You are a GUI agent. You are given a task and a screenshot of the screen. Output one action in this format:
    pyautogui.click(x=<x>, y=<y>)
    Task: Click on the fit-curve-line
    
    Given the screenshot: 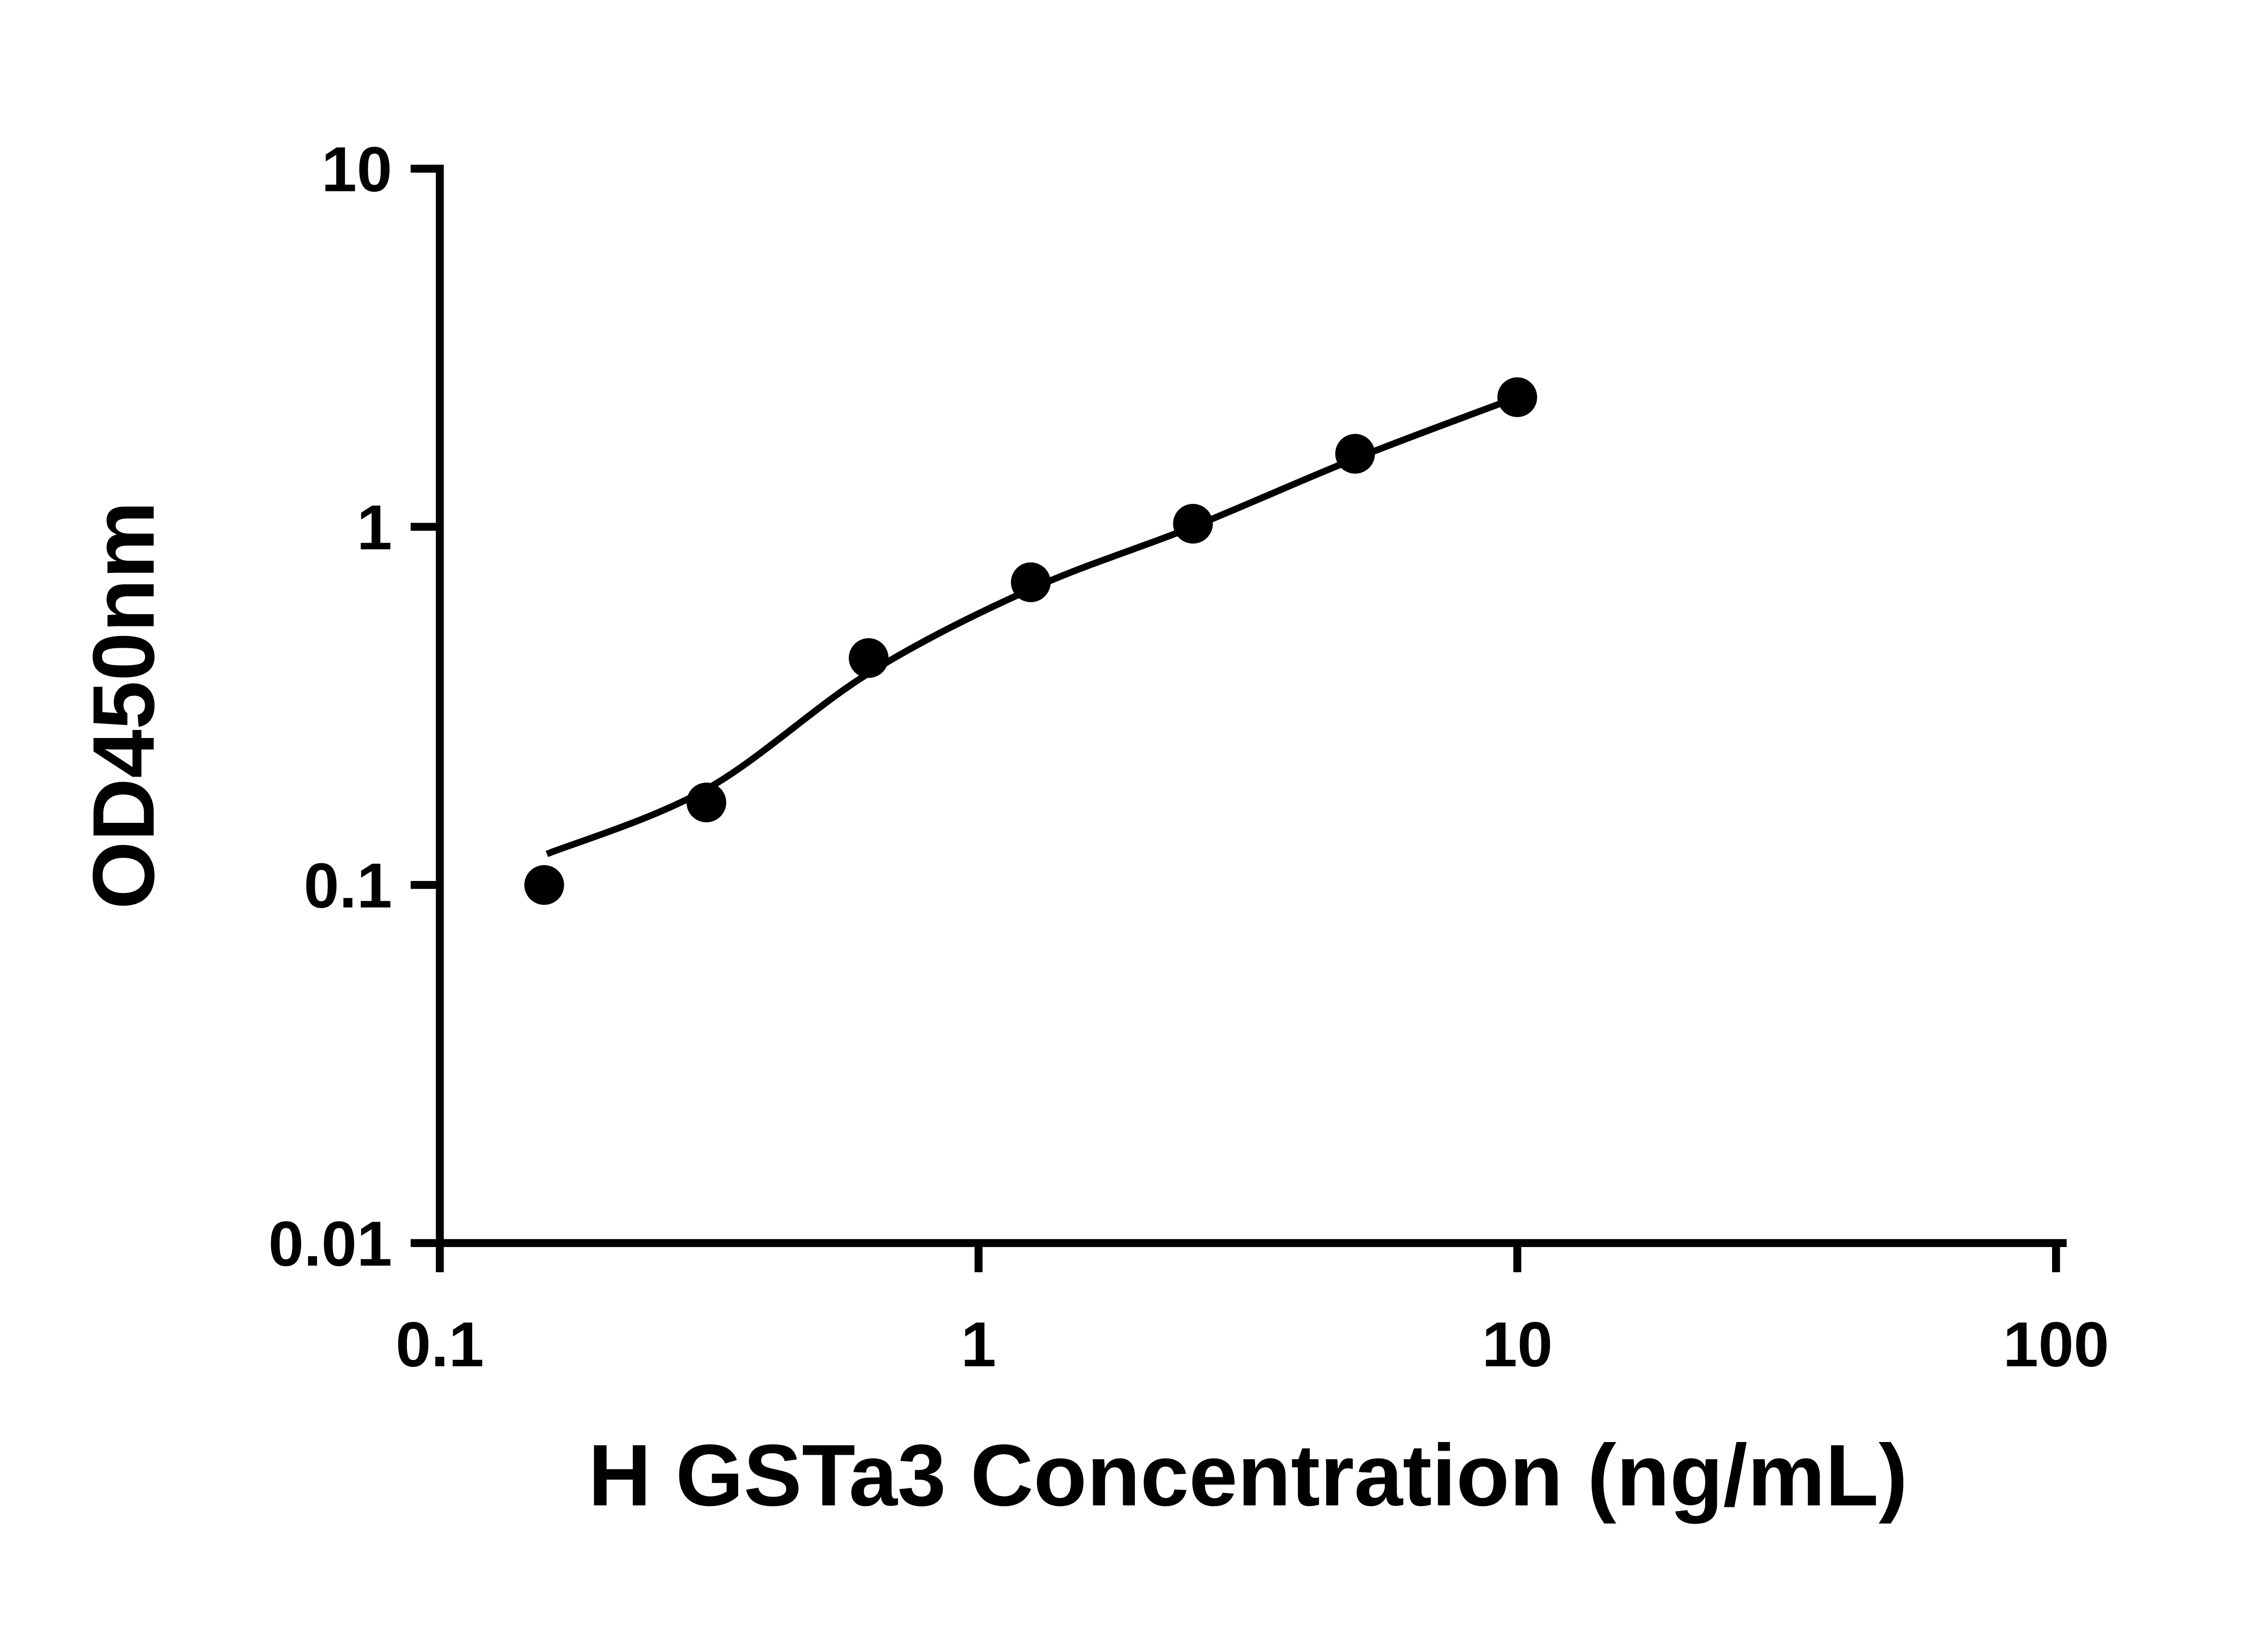 What is the action you would take?
    pyautogui.click(x=1032, y=625)
    